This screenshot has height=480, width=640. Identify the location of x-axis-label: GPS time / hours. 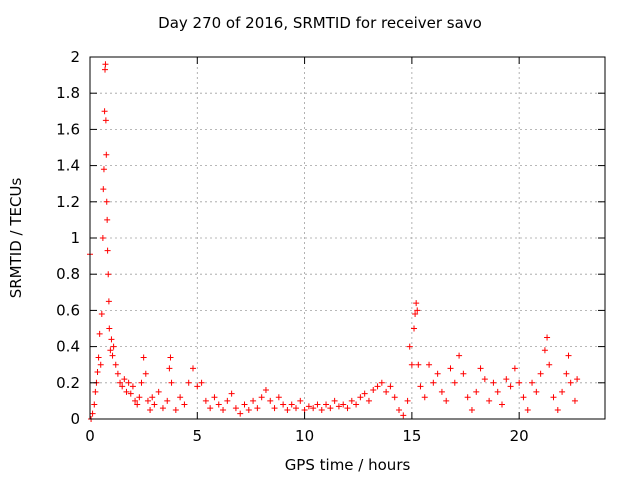
(347, 465).